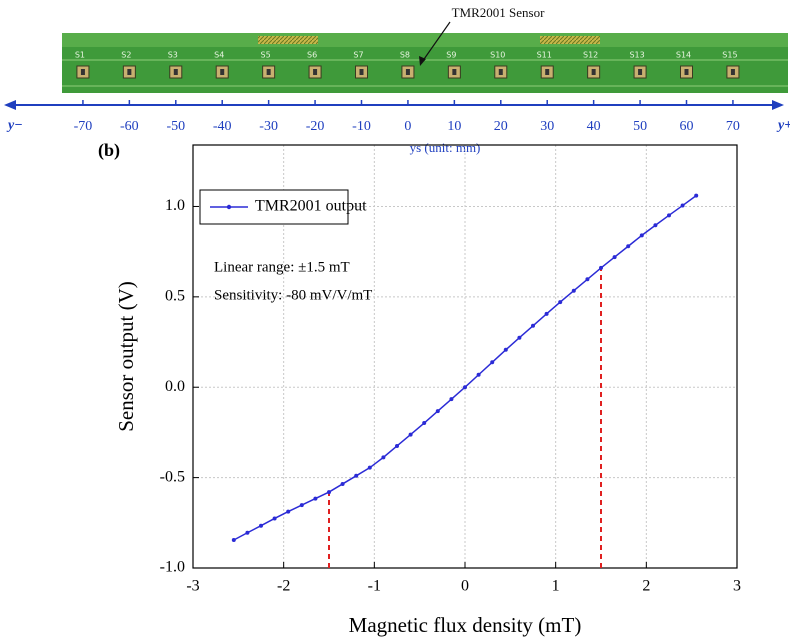 The width and height of the screenshot is (790, 640). I want to click on ruler-tick-label: -60, so click(129, 126).